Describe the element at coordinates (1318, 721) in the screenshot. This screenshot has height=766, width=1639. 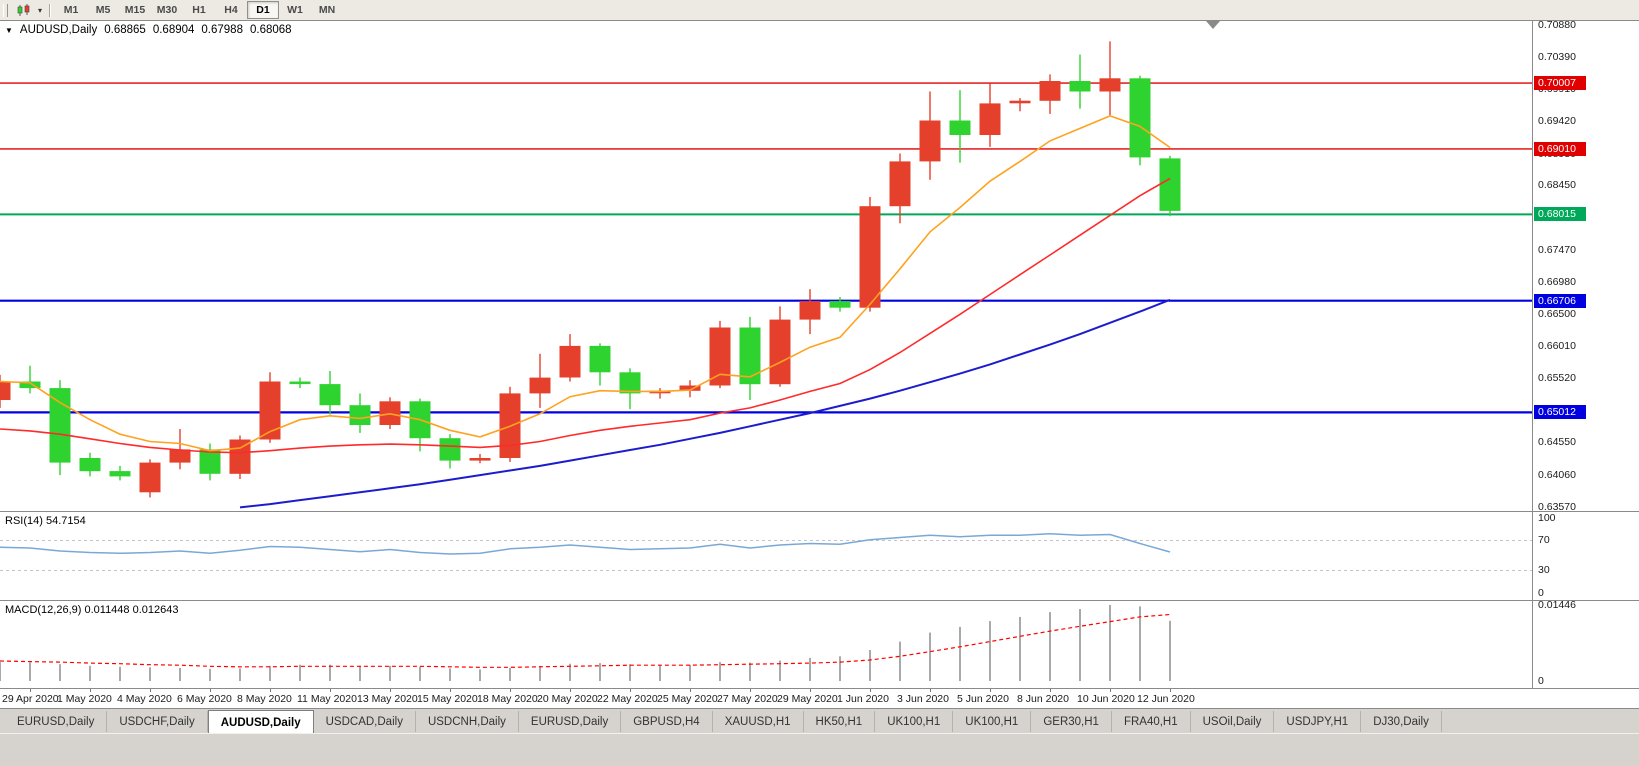
I see `chart-tab-usdjpy-h1: USDJPY,H1` at that location.